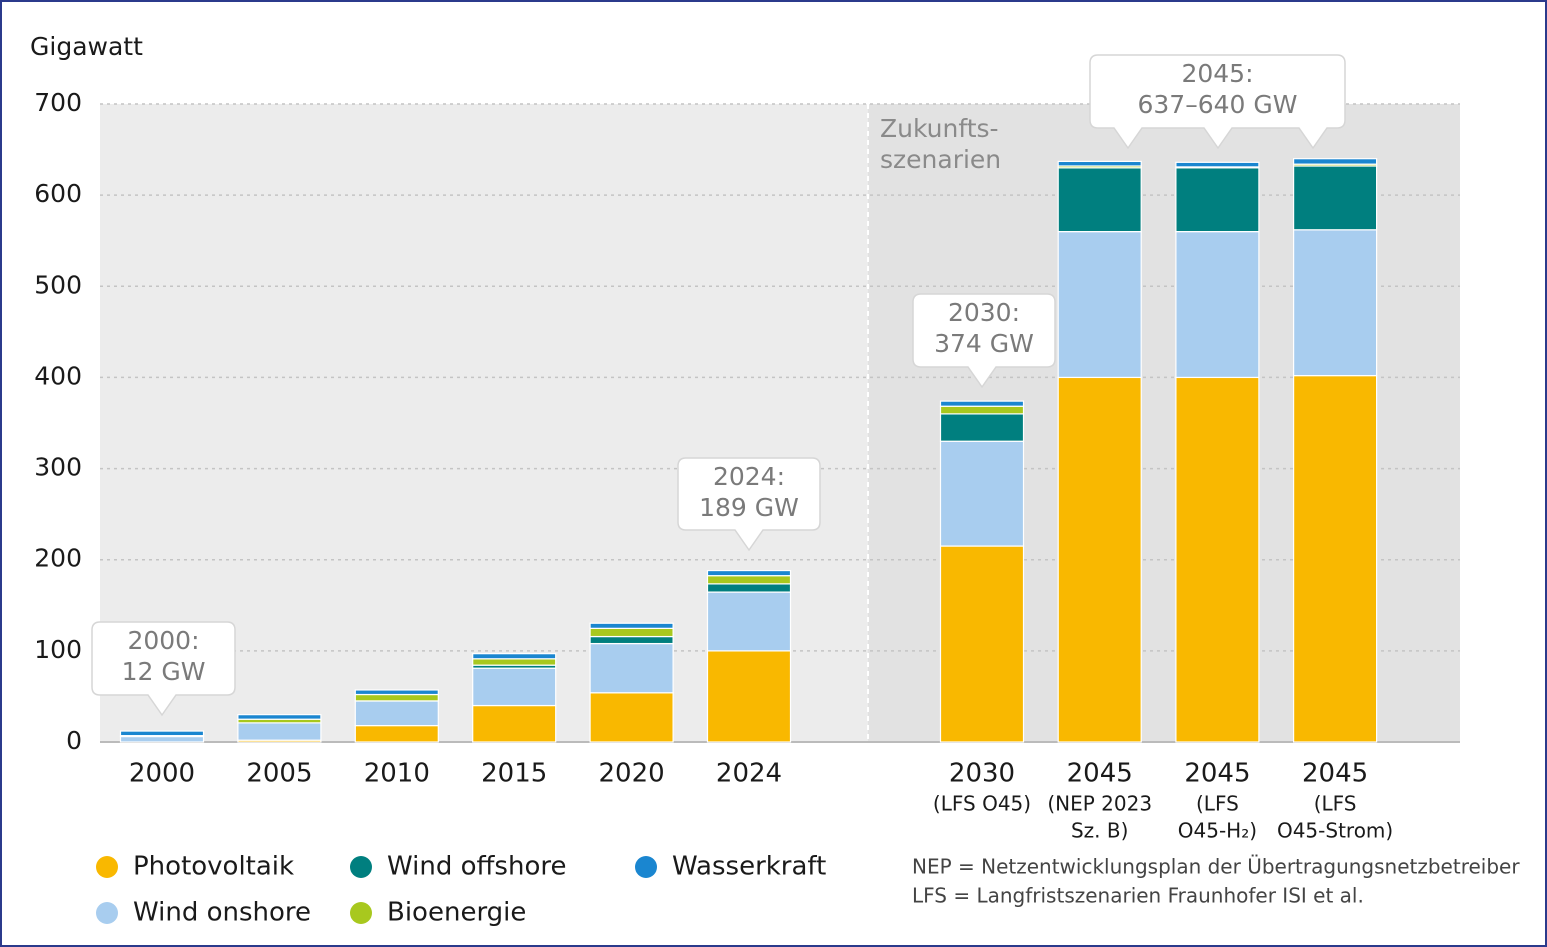  Describe the element at coordinates (397, 774) in the screenshot. I see `x-tick-label: 2010` at that location.